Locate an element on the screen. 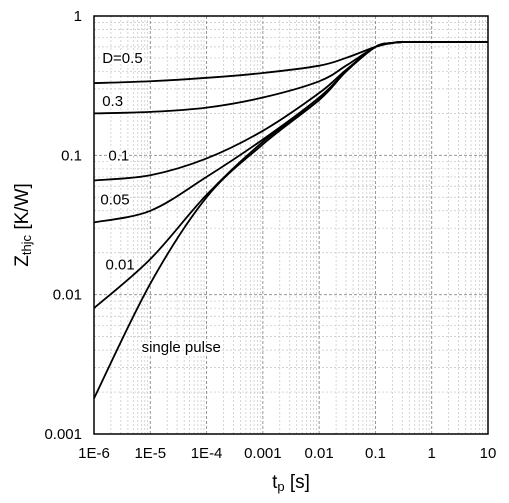  x-tick-label: 1E-5 is located at coordinates (150, 453).